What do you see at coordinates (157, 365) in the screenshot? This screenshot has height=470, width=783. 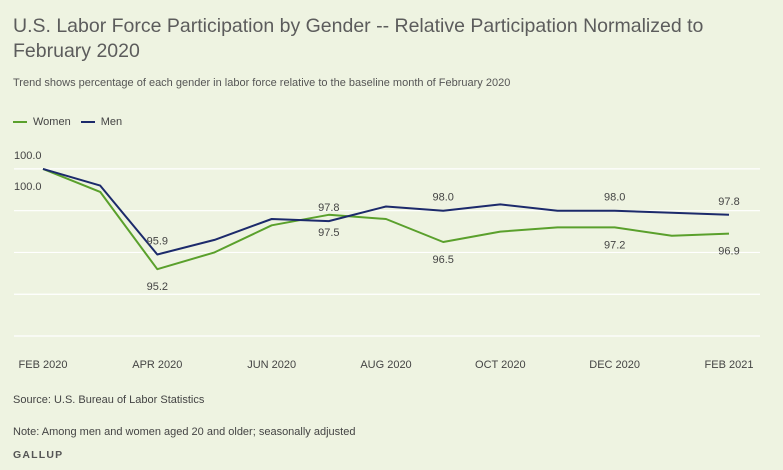 I see `x-tick-label: APR 2020` at bounding box center [157, 365].